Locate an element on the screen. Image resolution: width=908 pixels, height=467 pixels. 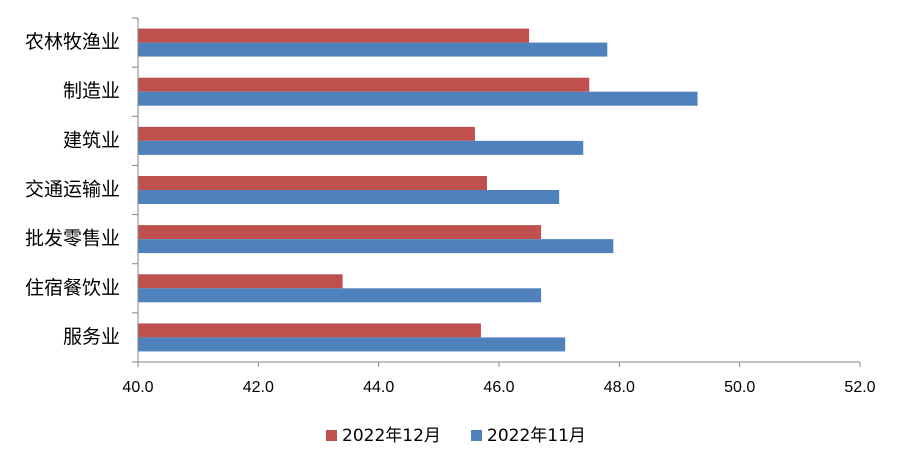
category-label: 住宿餐饮业 is located at coordinates (72, 288).